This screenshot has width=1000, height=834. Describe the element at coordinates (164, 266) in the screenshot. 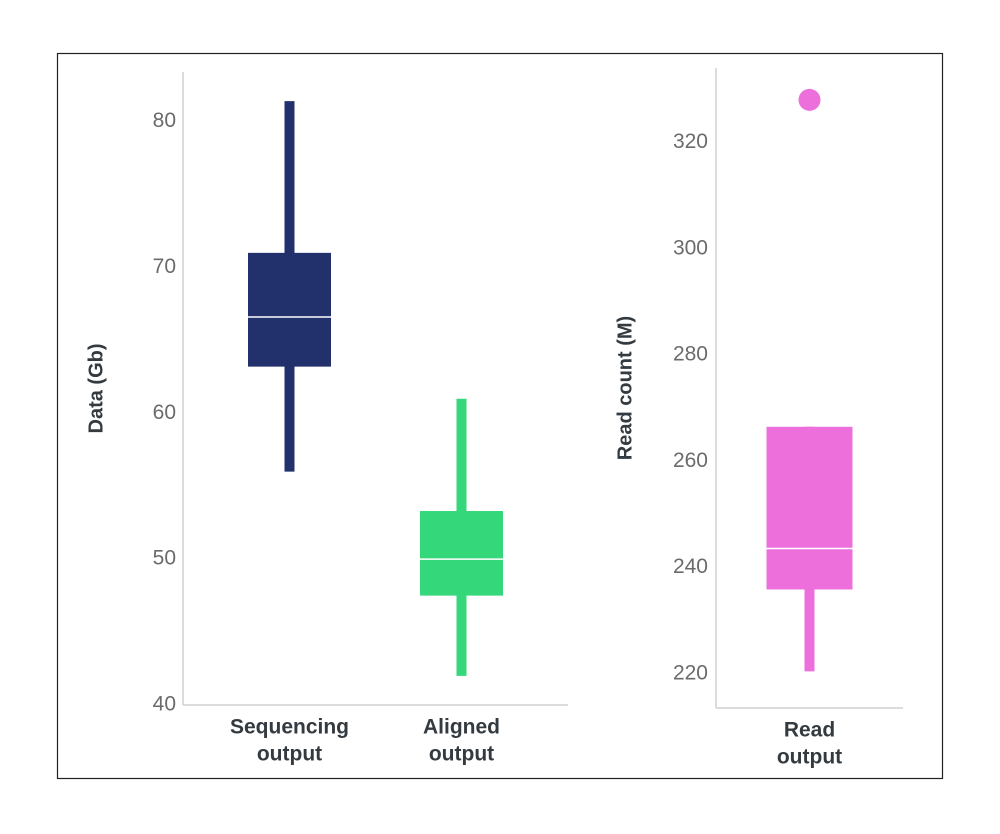

I see `y-tick-label: 70` at that location.